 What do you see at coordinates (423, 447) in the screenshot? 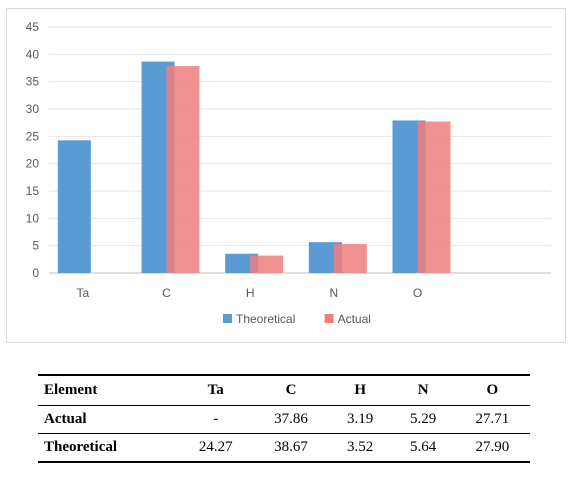
I see `theoretical-n-cell: 5.64` at bounding box center [423, 447].